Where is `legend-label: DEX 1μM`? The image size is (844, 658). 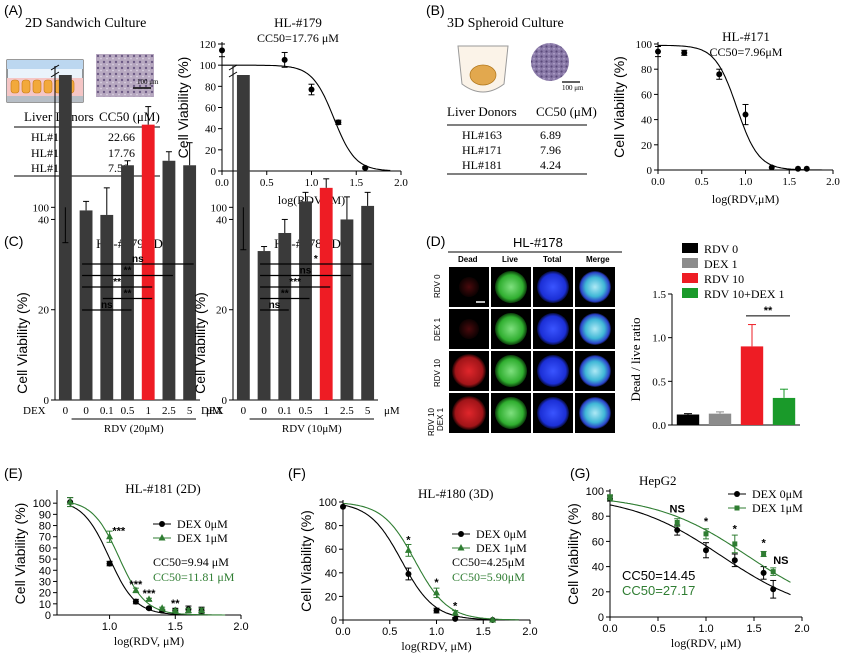 legend-label: DEX 1μM is located at coordinates (501, 548).